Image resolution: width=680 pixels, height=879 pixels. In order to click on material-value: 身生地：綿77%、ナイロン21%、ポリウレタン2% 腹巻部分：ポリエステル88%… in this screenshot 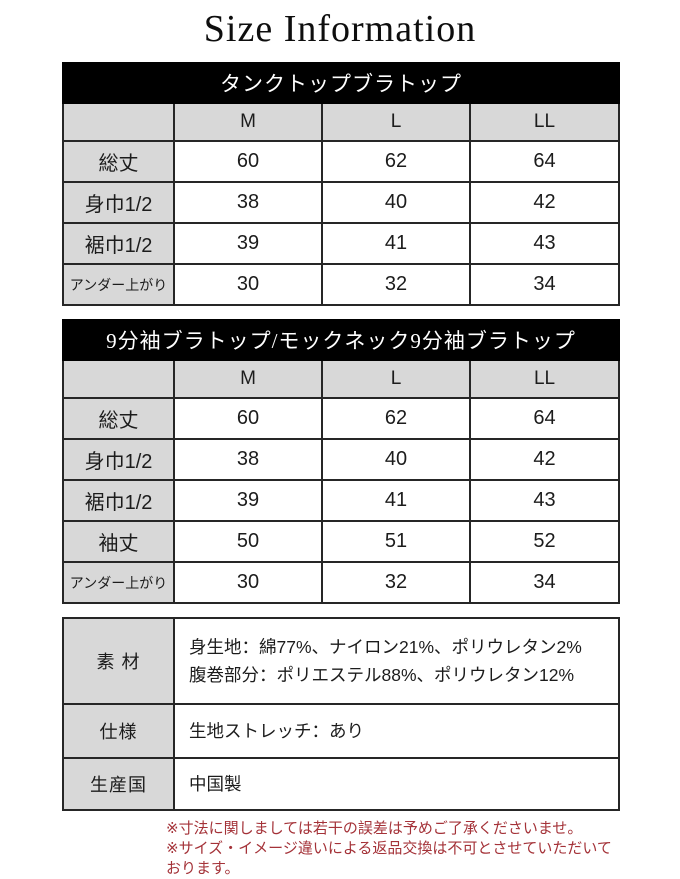, I will do `click(396, 661)`.